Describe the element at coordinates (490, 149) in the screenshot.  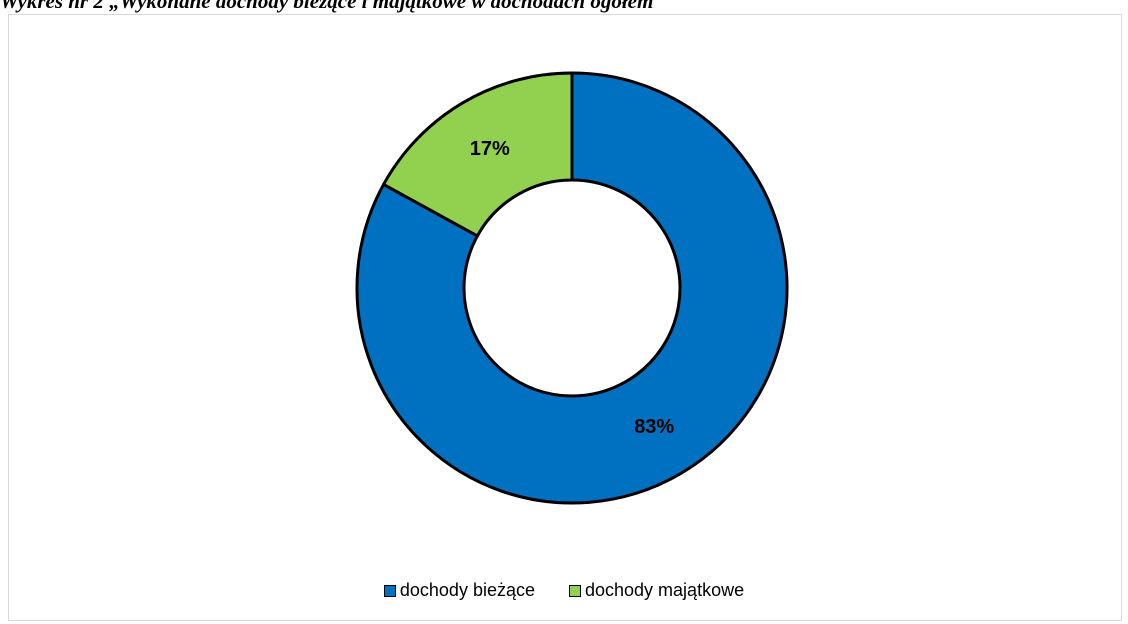
I see `data-label-dochody-majatkowe: 17%` at that location.